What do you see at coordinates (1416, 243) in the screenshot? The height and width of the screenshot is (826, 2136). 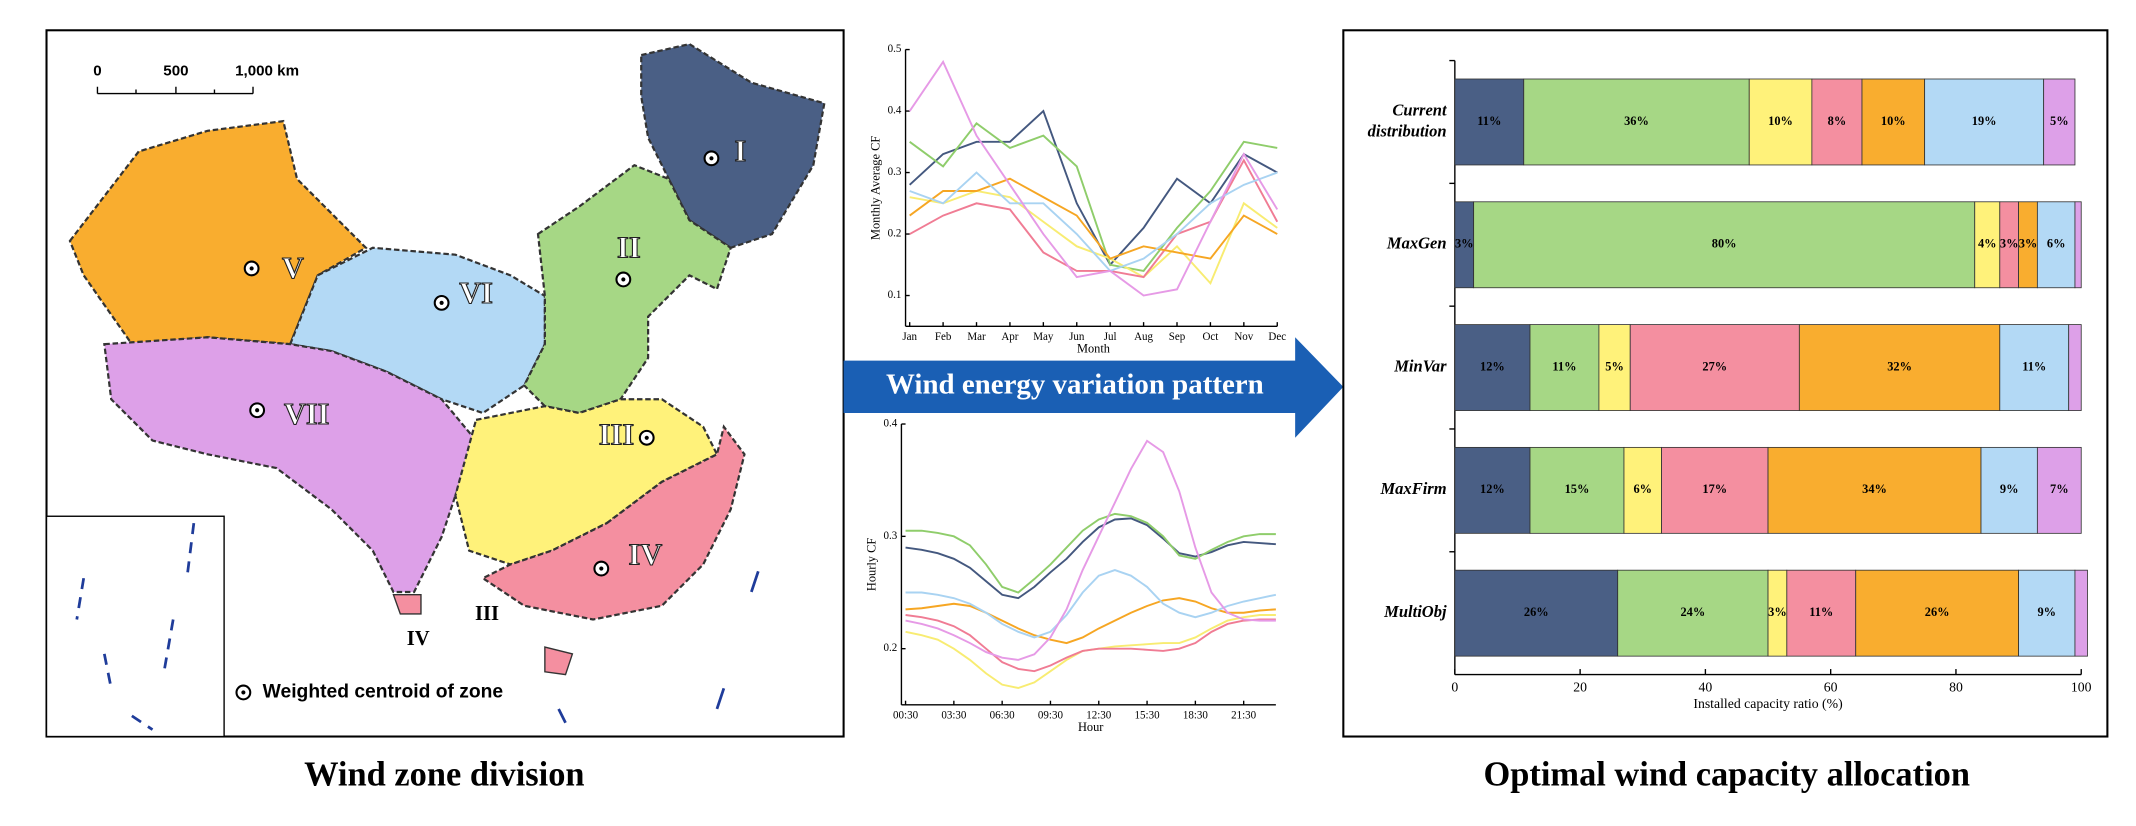 I see `category-label: MaxGen` at bounding box center [1416, 243].